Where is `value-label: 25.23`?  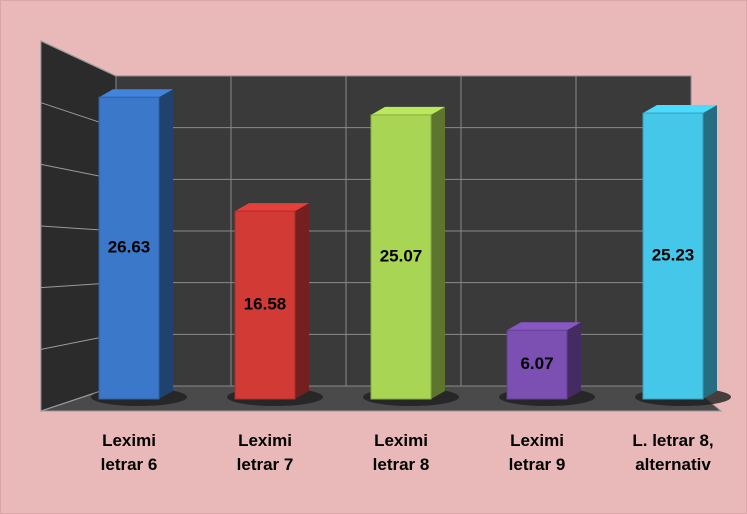
value-label: 25.23 is located at coordinates (673, 255).